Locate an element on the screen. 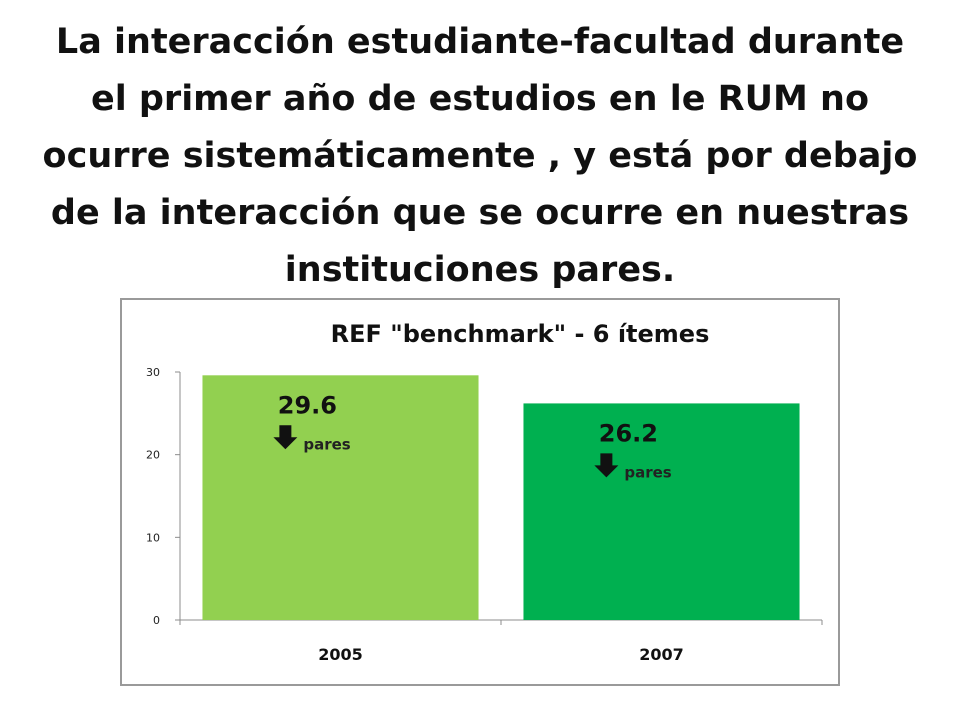 The height and width of the screenshot is (720, 960). chart-title: REF "benchmark" - 6 ítemes is located at coordinates (520, 334).